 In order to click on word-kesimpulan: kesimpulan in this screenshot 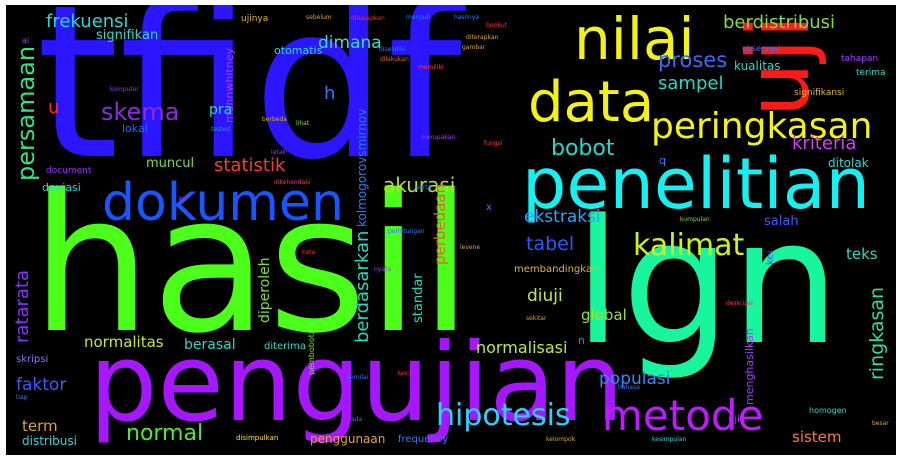, I will do `click(669, 440)`.